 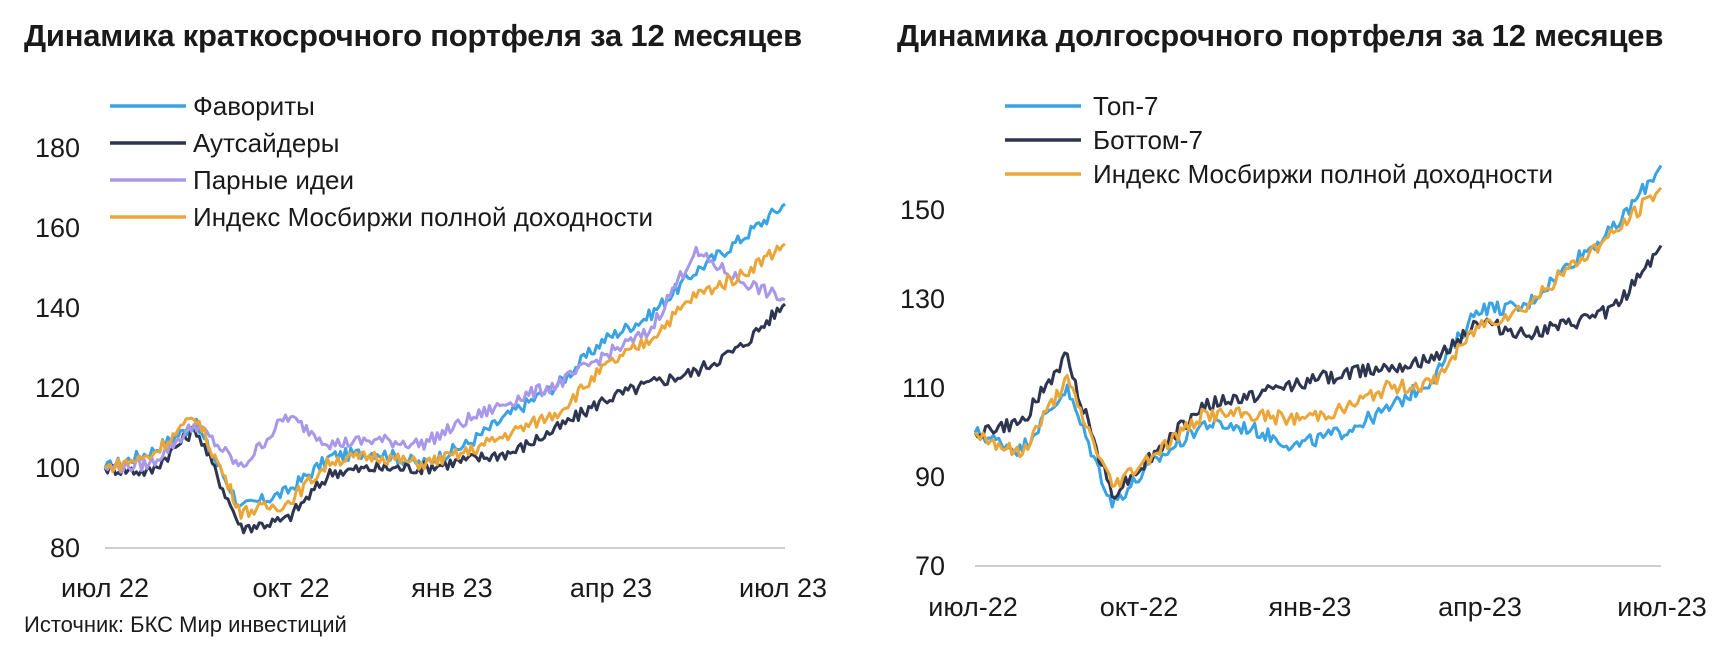 I want to click on y-tick-label: 130, so click(x=922, y=299).